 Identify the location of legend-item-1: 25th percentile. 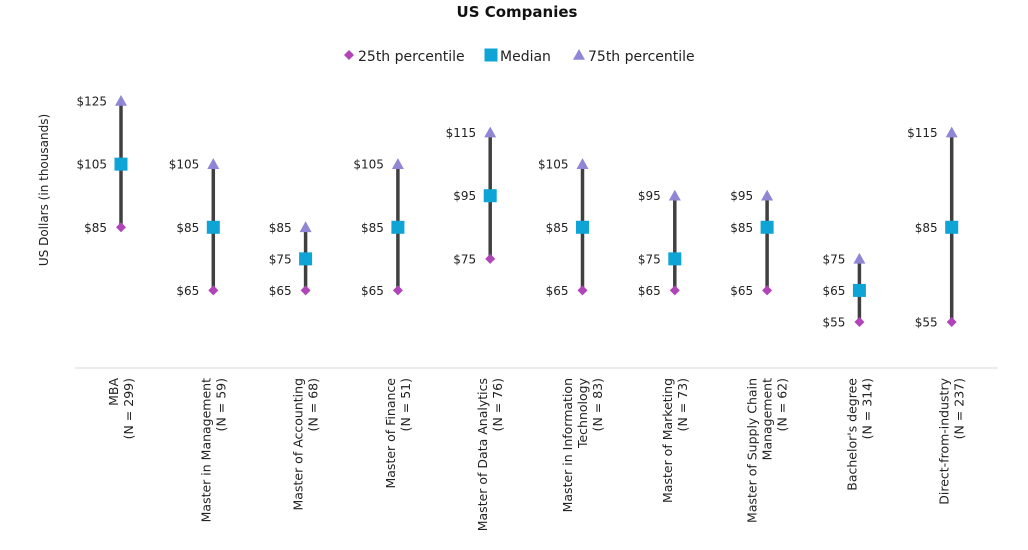
(404, 57).